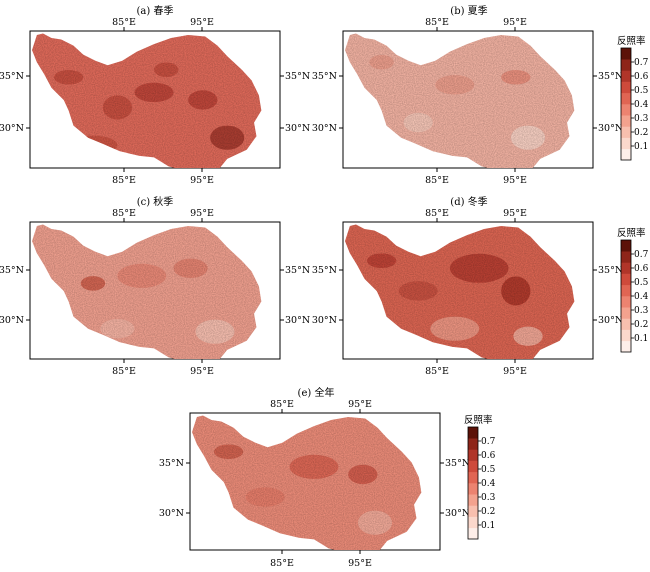 The image size is (650, 572). Describe the element at coordinates (468, 201) in the screenshot. I see `panel-title: (d) 冬季` at that location.